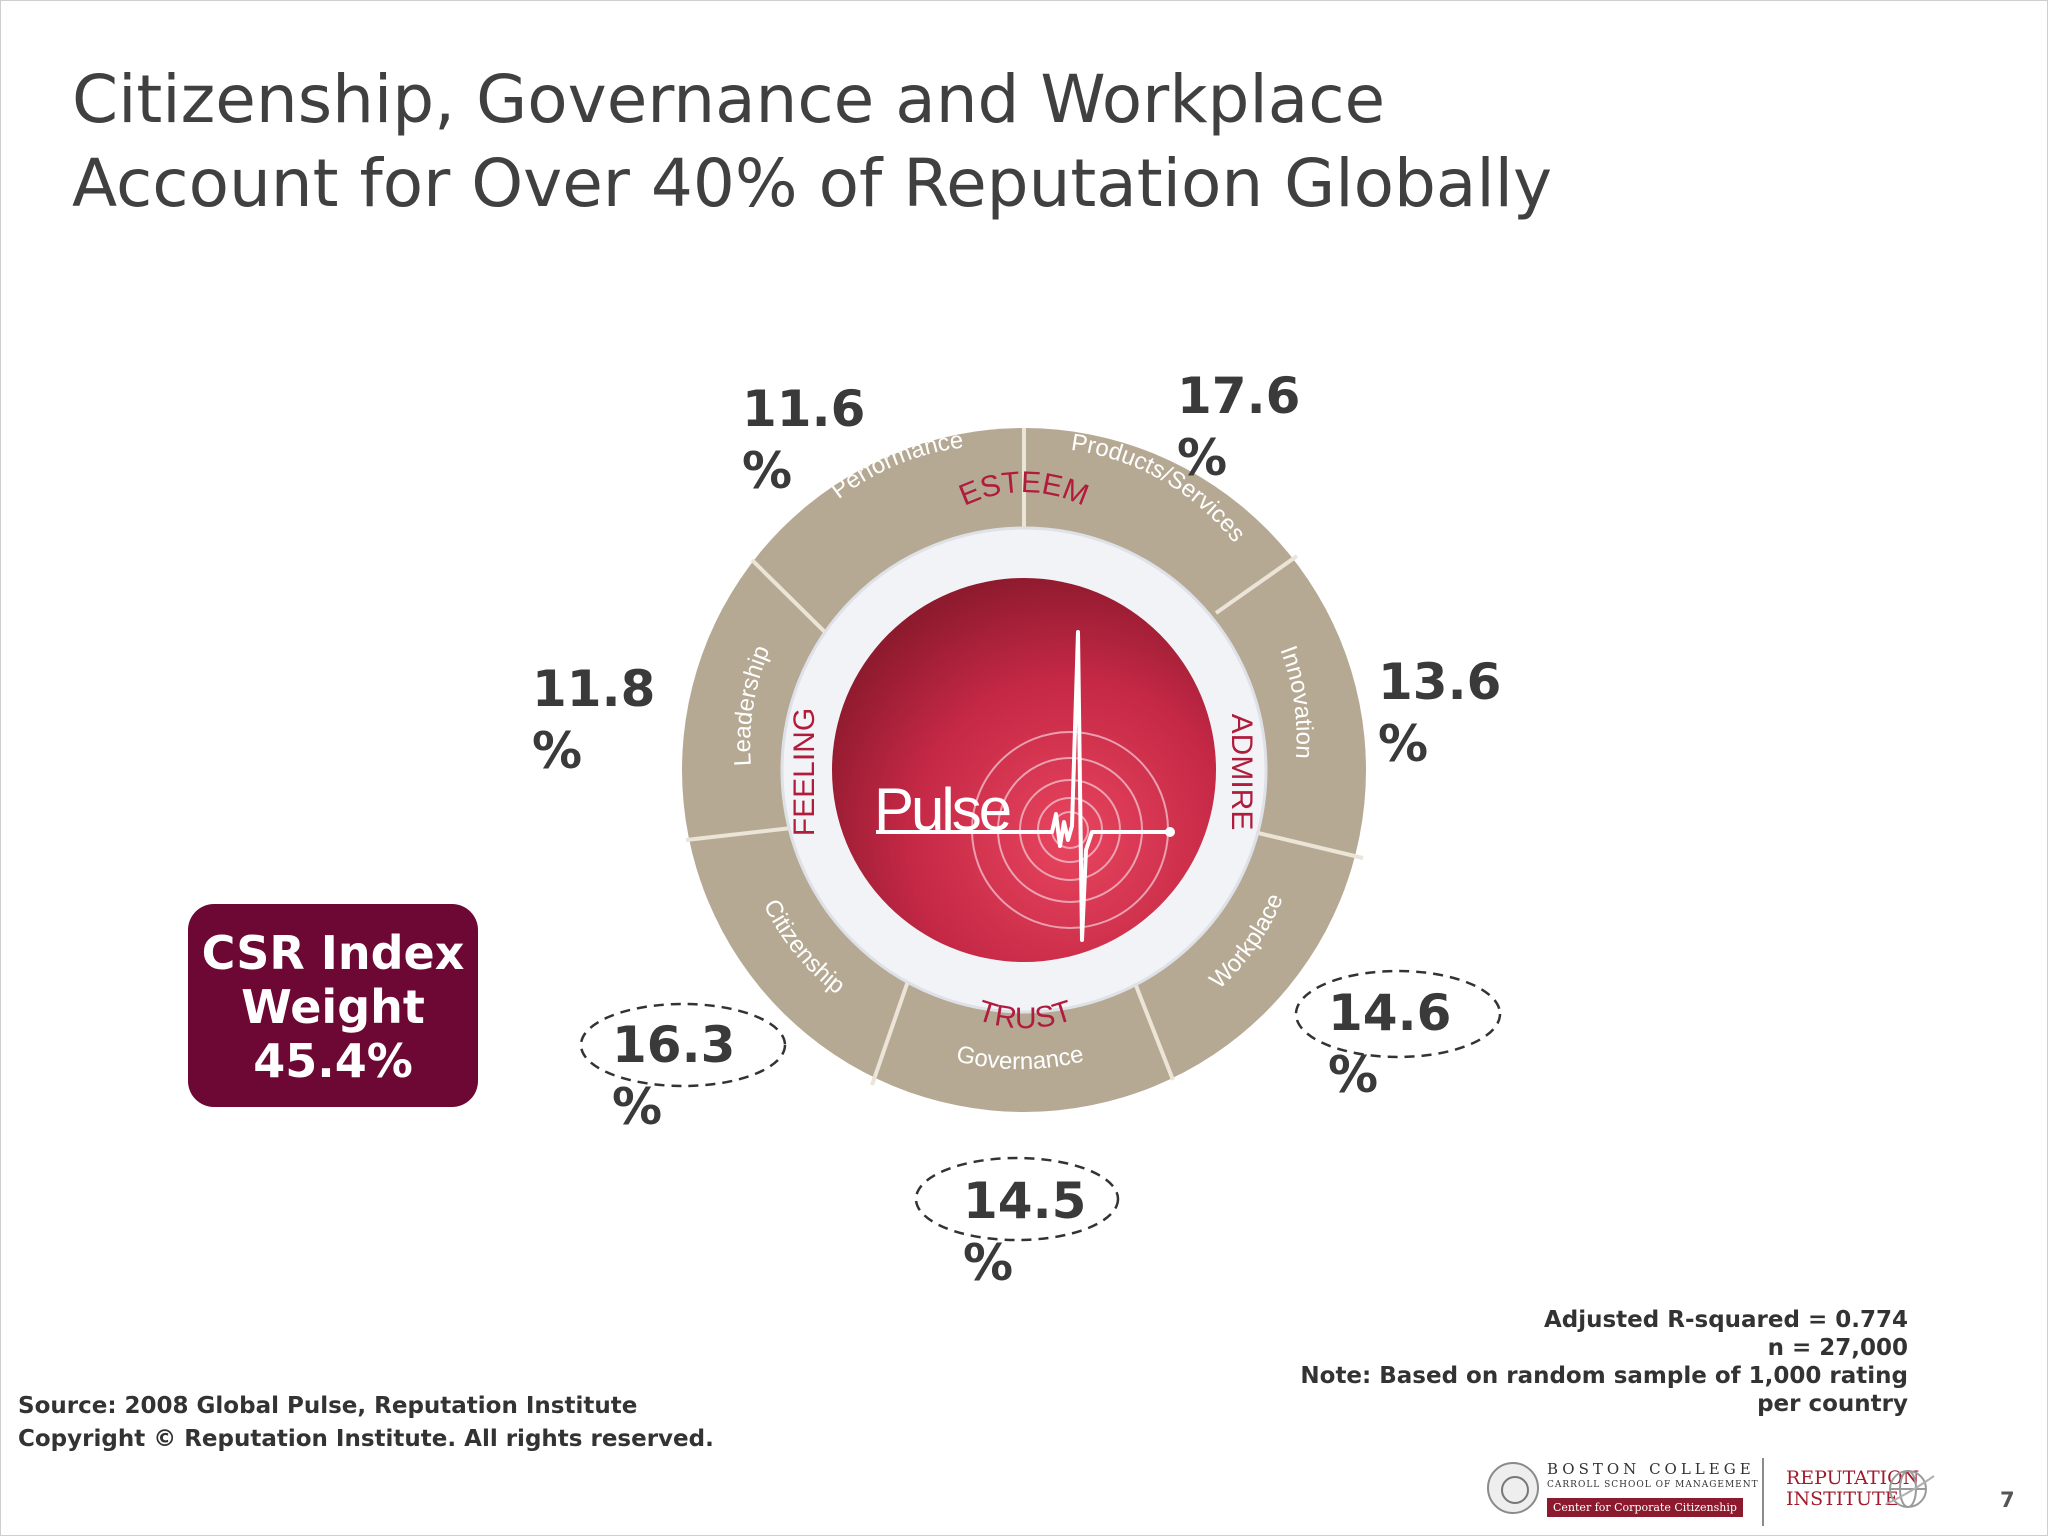 This screenshot has height=1536, width=2048. What do you see at coordinates (1837, 1348) in the screenshot?
I see `stats-sample-size: n = 27,000` at bounding box center [1837, 1348].